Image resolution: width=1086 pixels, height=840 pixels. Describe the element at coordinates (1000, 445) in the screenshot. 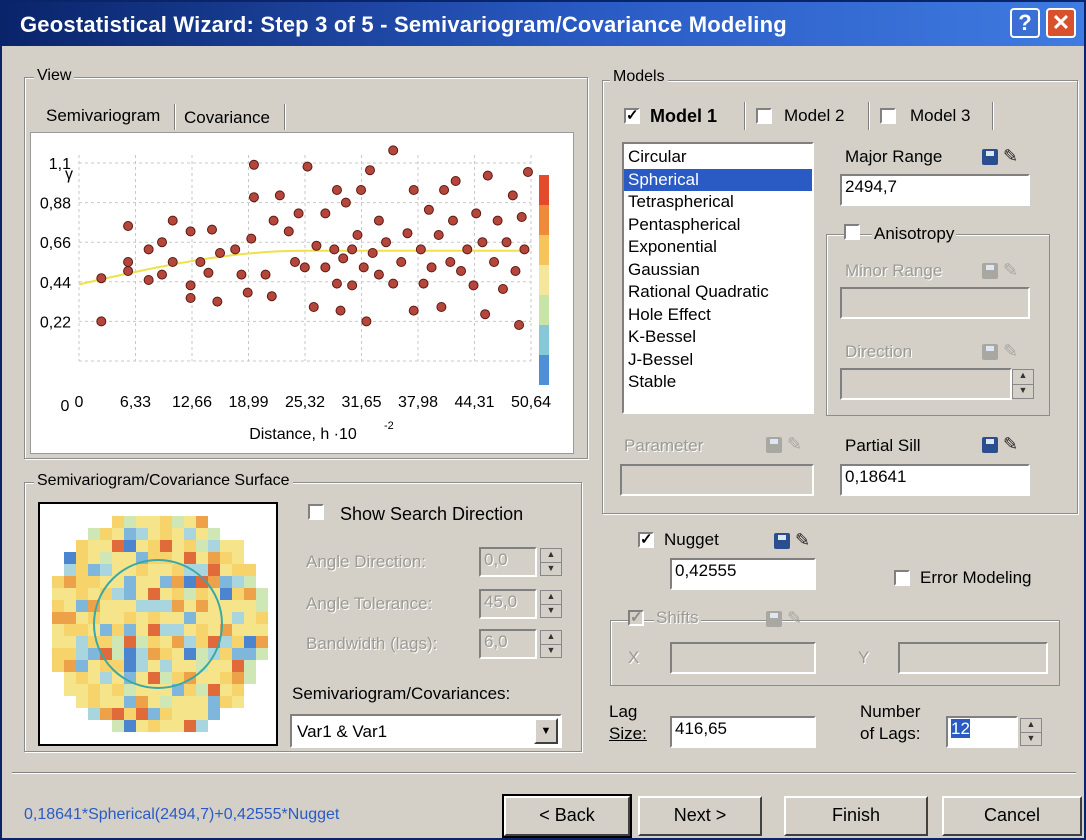

I see `partial-sill-tools: ✎` at that location.